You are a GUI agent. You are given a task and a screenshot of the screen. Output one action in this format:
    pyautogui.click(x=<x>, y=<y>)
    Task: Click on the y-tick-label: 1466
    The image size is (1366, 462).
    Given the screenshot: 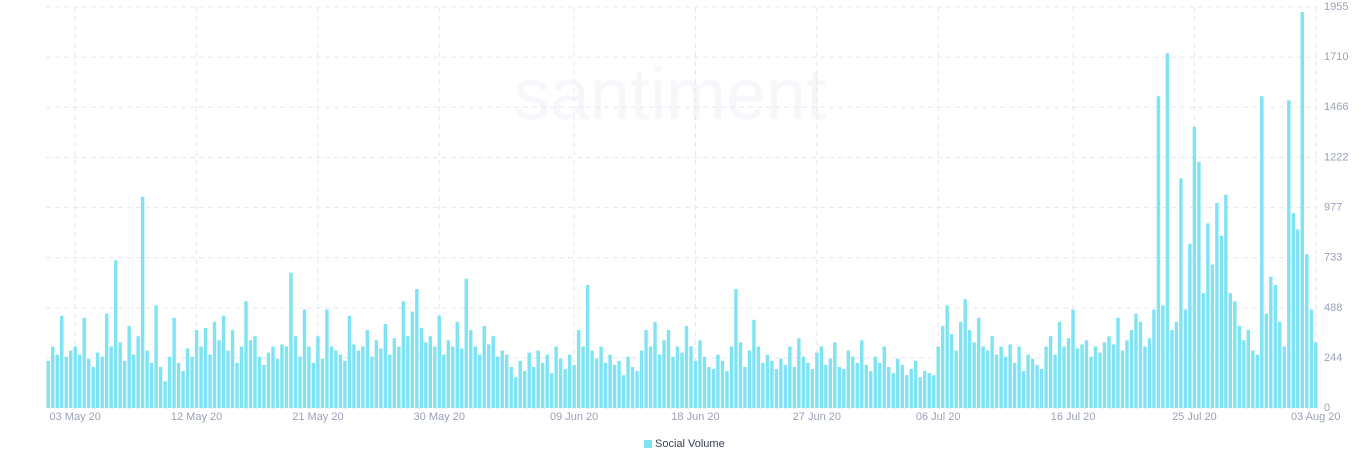 What is the action you would take?
    pyautogui.click(x=1336, y=107)
    